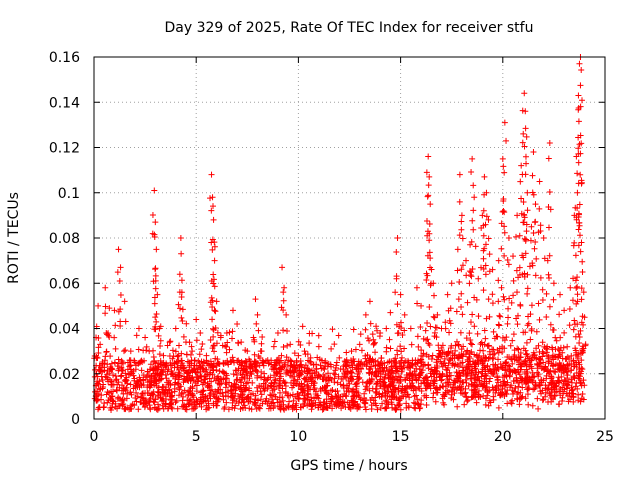 The height and width of the screenshot is (480, 640). I want to click on x-tick-label: 10, so click(298, 437).